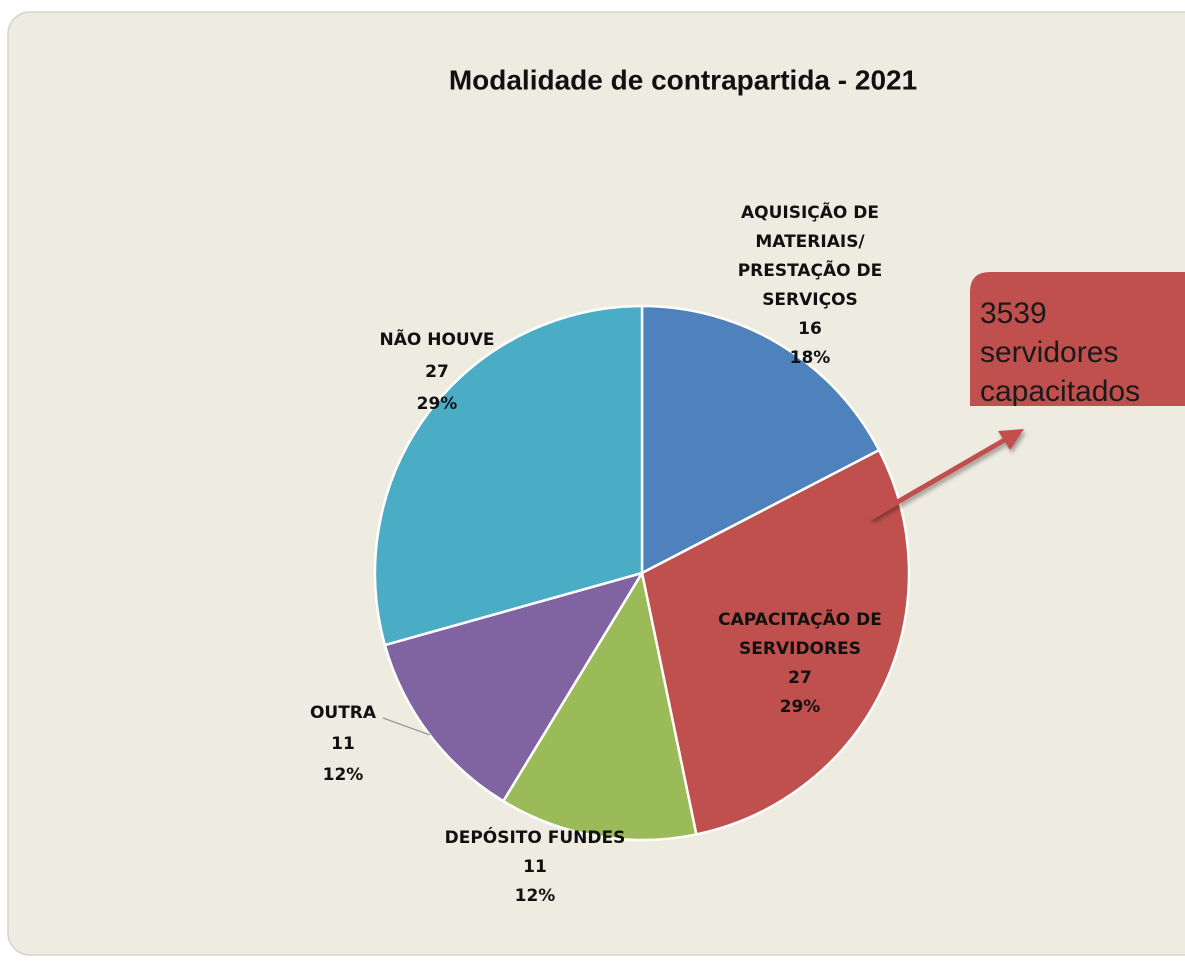 The width and height of the screenshot is (1185, 968). Describe the element at coordinates (810, 358) in the screenshot. I see `percent-label: 18%` at that location.